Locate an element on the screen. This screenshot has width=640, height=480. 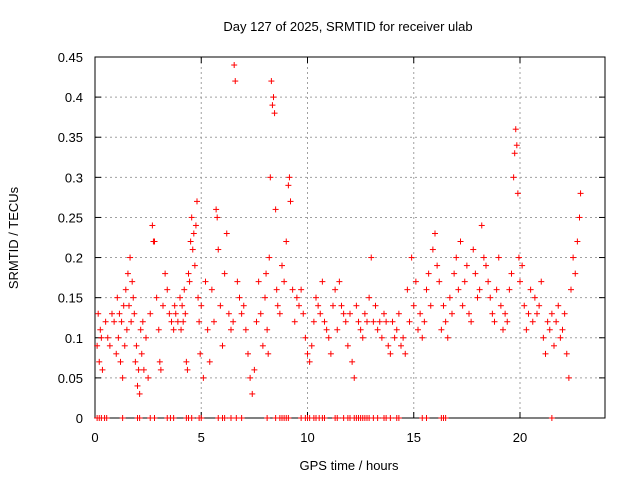
x-tick-label: 0 is located at coordinates (94, 437).